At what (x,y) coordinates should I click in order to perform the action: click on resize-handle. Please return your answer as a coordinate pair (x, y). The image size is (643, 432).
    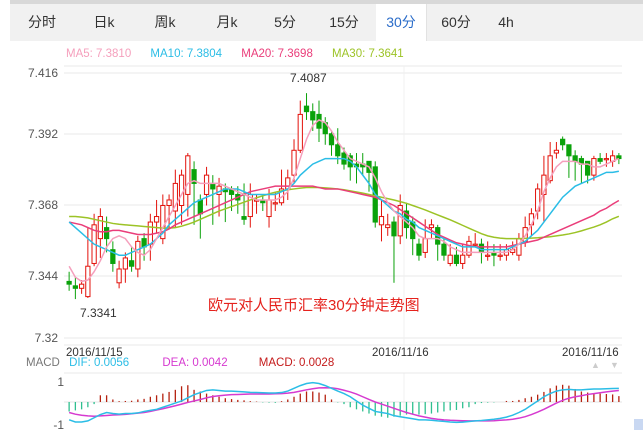
    Looking at the image, I should click on (638, 424).